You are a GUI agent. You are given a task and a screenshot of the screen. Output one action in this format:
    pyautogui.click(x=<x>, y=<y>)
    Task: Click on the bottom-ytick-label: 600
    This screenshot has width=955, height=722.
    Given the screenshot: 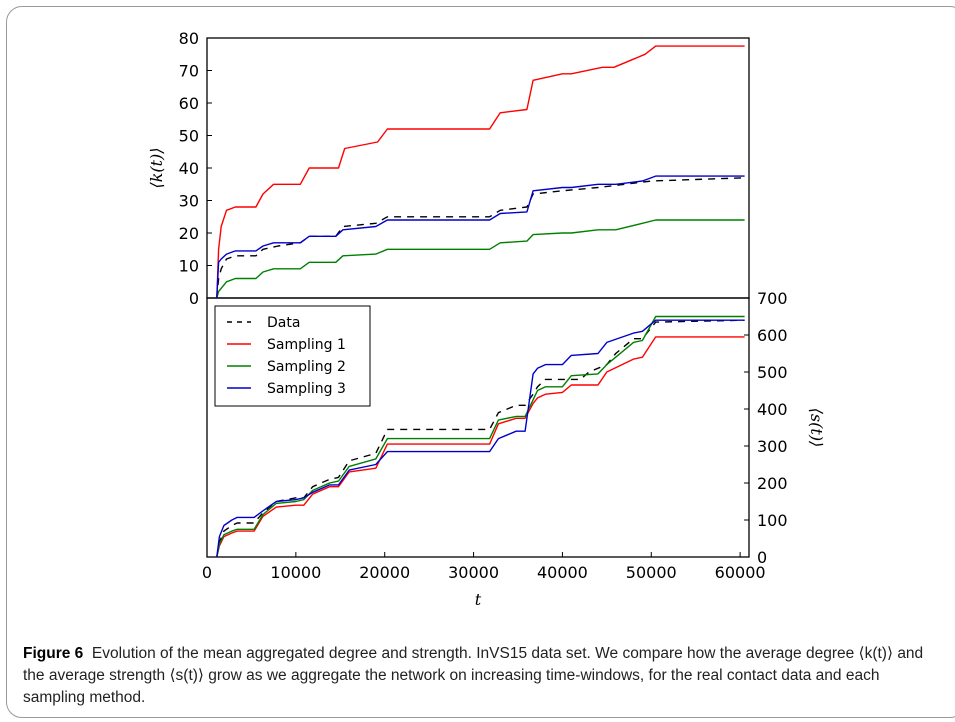 What is the action you would take?
    pyautogui.click(x=772, y=335)
    